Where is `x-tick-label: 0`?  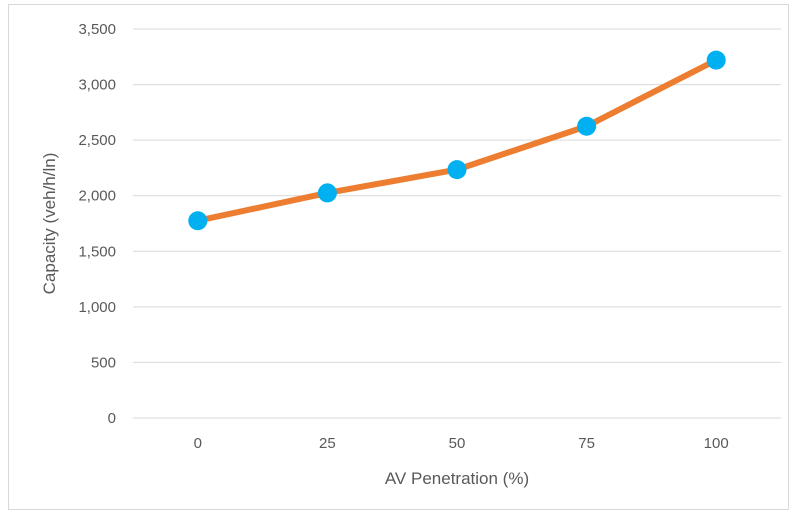
x-tick-label: 0 is located at coordinates (198, 443).